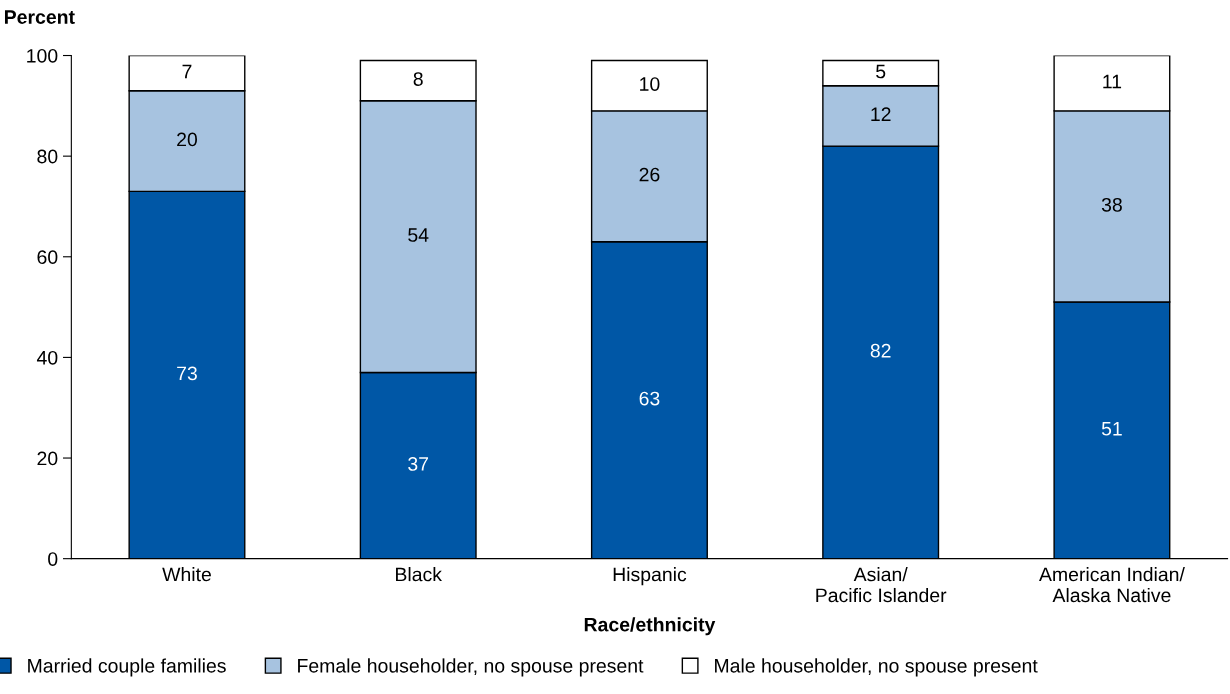  Describe the element at coordinates (876, 667) in the screenshot. I see `legend-label: Male householder, no spouse present` at that location.